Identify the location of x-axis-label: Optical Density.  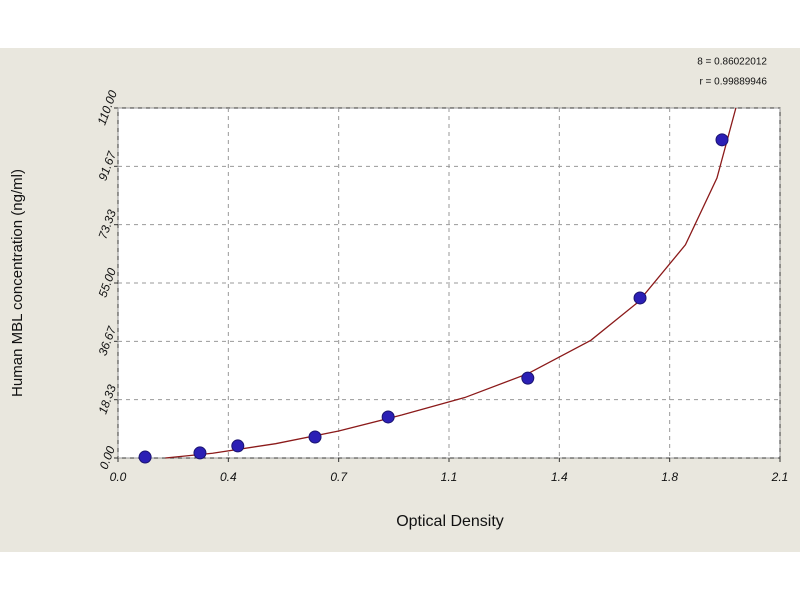
(450, 521).